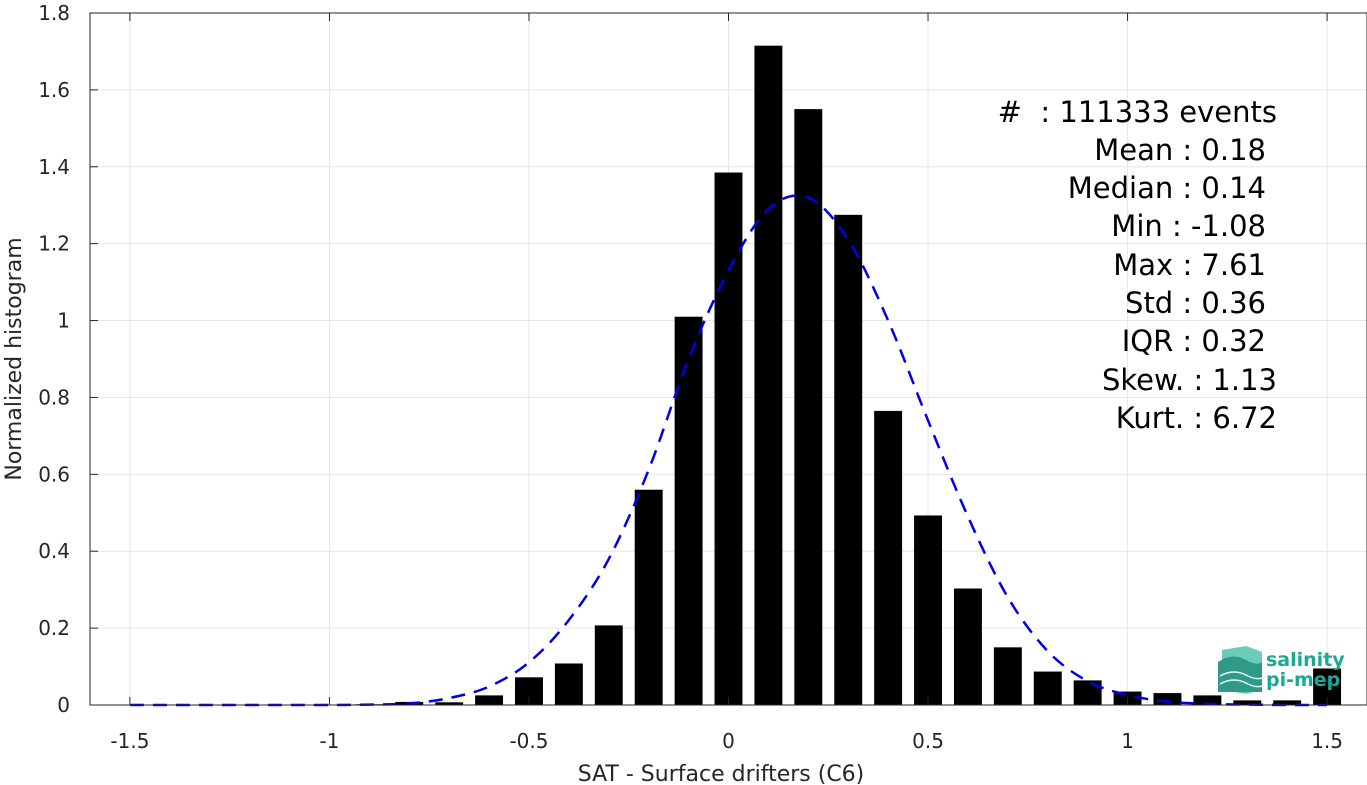  I want to click on x-tick-label: -1.5, so click(129, 741).